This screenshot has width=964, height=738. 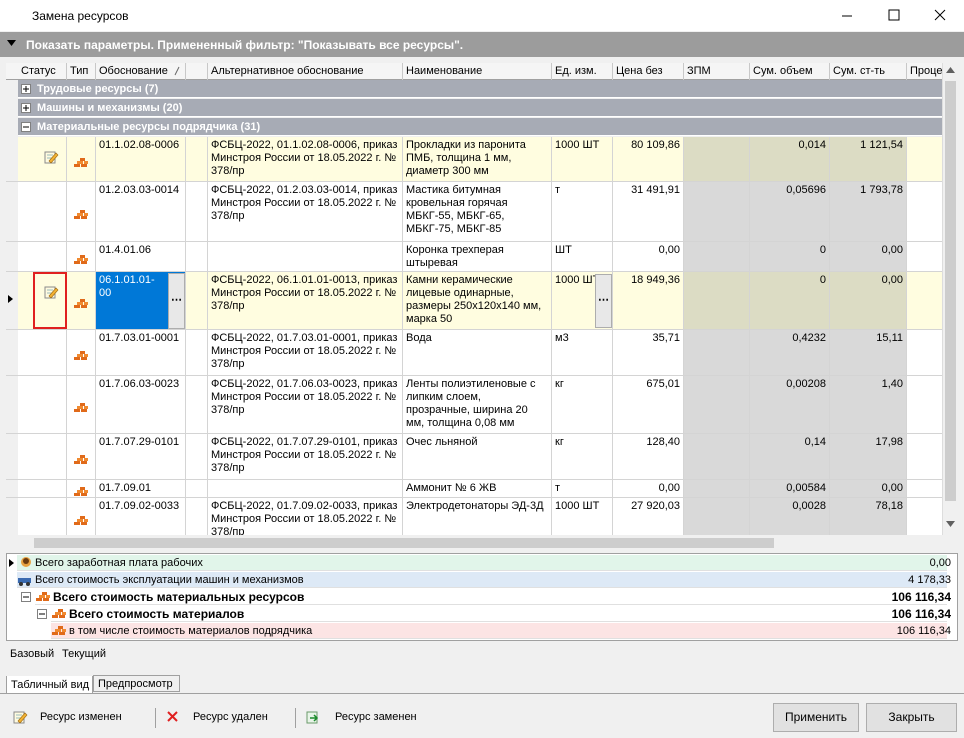 I want to click on column-header: Сум. ст-ть, so click(x=868, y=71).